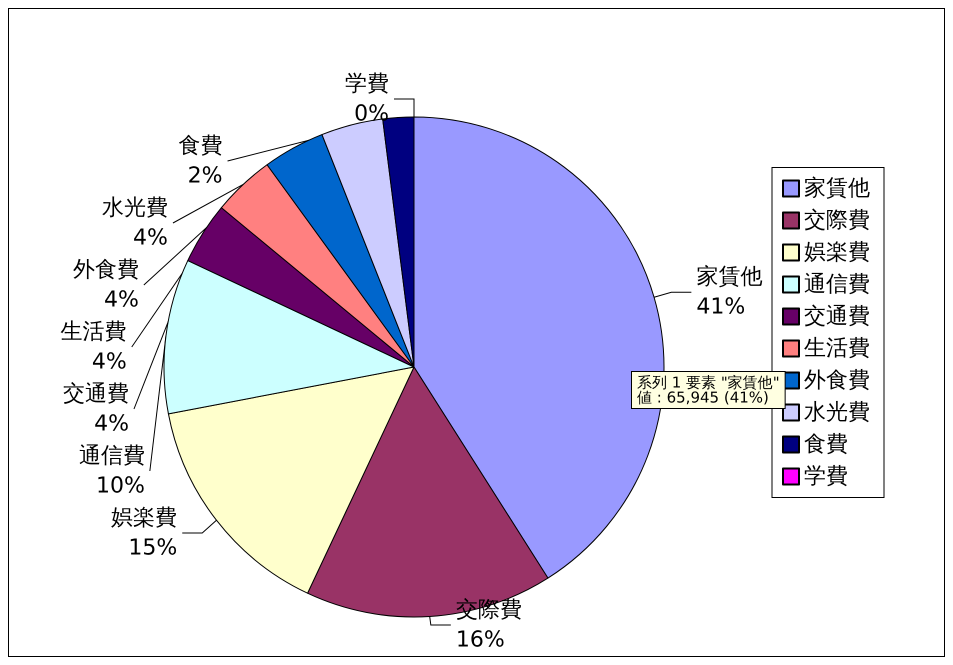  I want to click on slice-label: 娯楽費, so click(144, 518).